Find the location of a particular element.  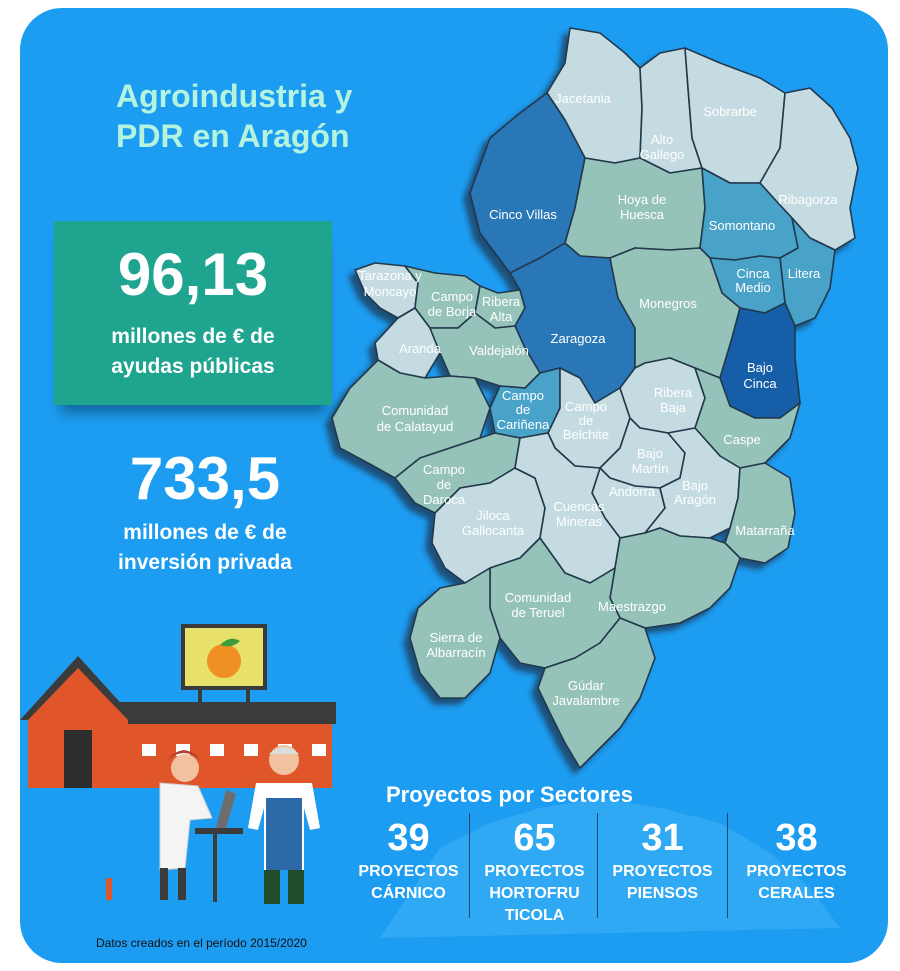

label-daroca-2: de is located at coordinates (444, 484).